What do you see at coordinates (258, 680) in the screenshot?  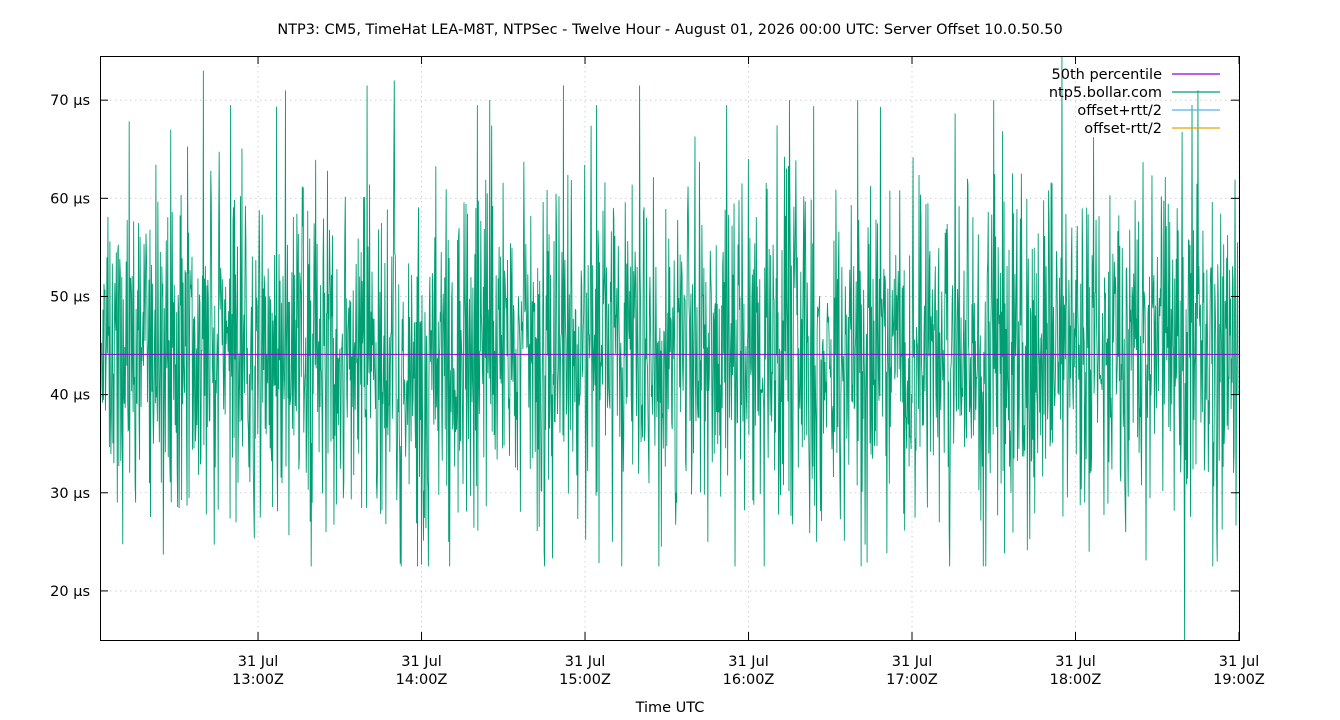 I see `x-tick-time: 13:00Z` at bounding box center [258, 680].